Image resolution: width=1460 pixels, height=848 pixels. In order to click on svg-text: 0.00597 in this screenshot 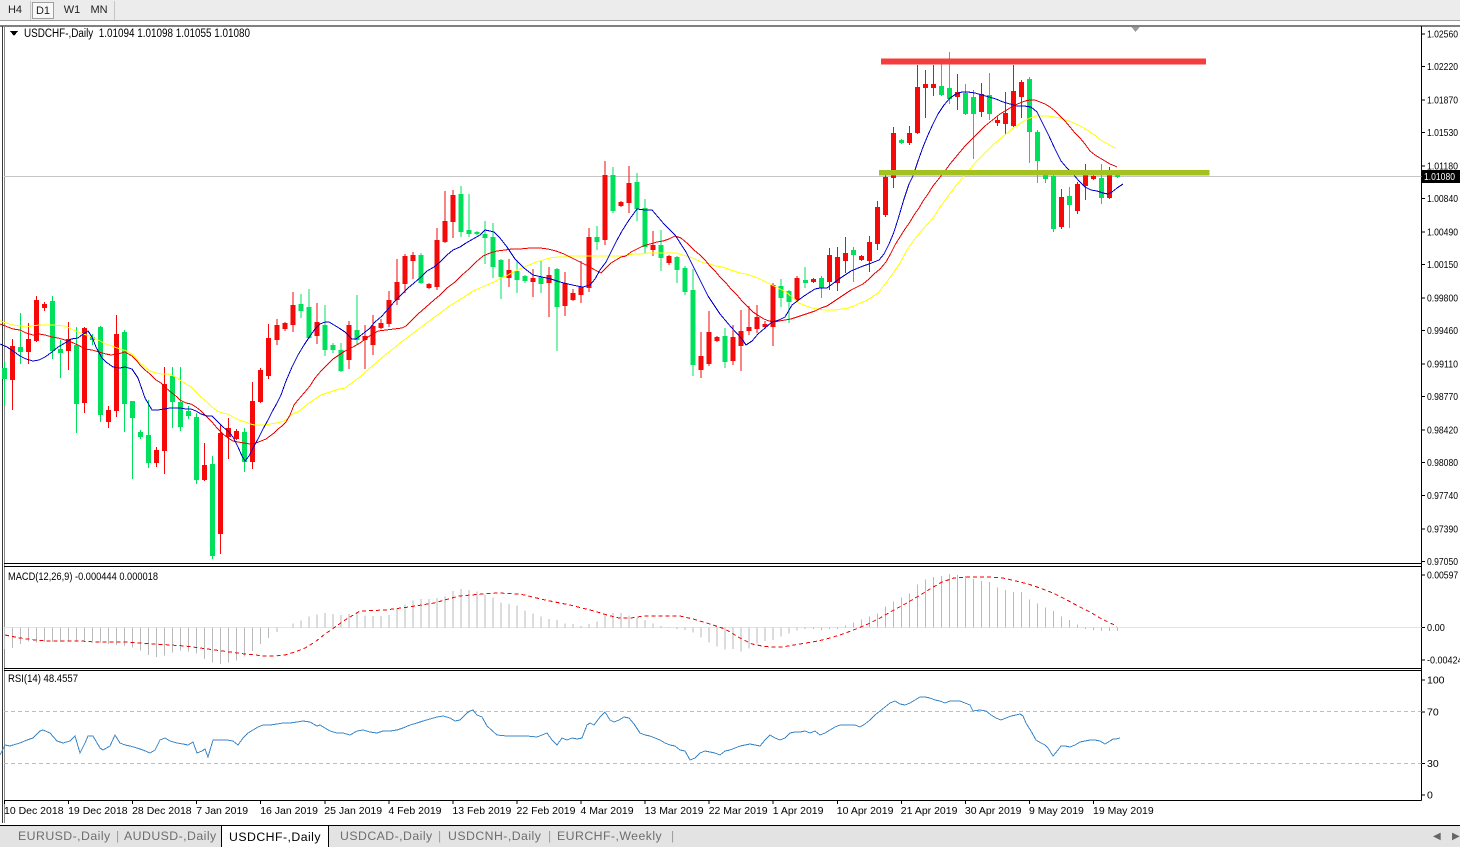, I will do `click(1442, 576)`.